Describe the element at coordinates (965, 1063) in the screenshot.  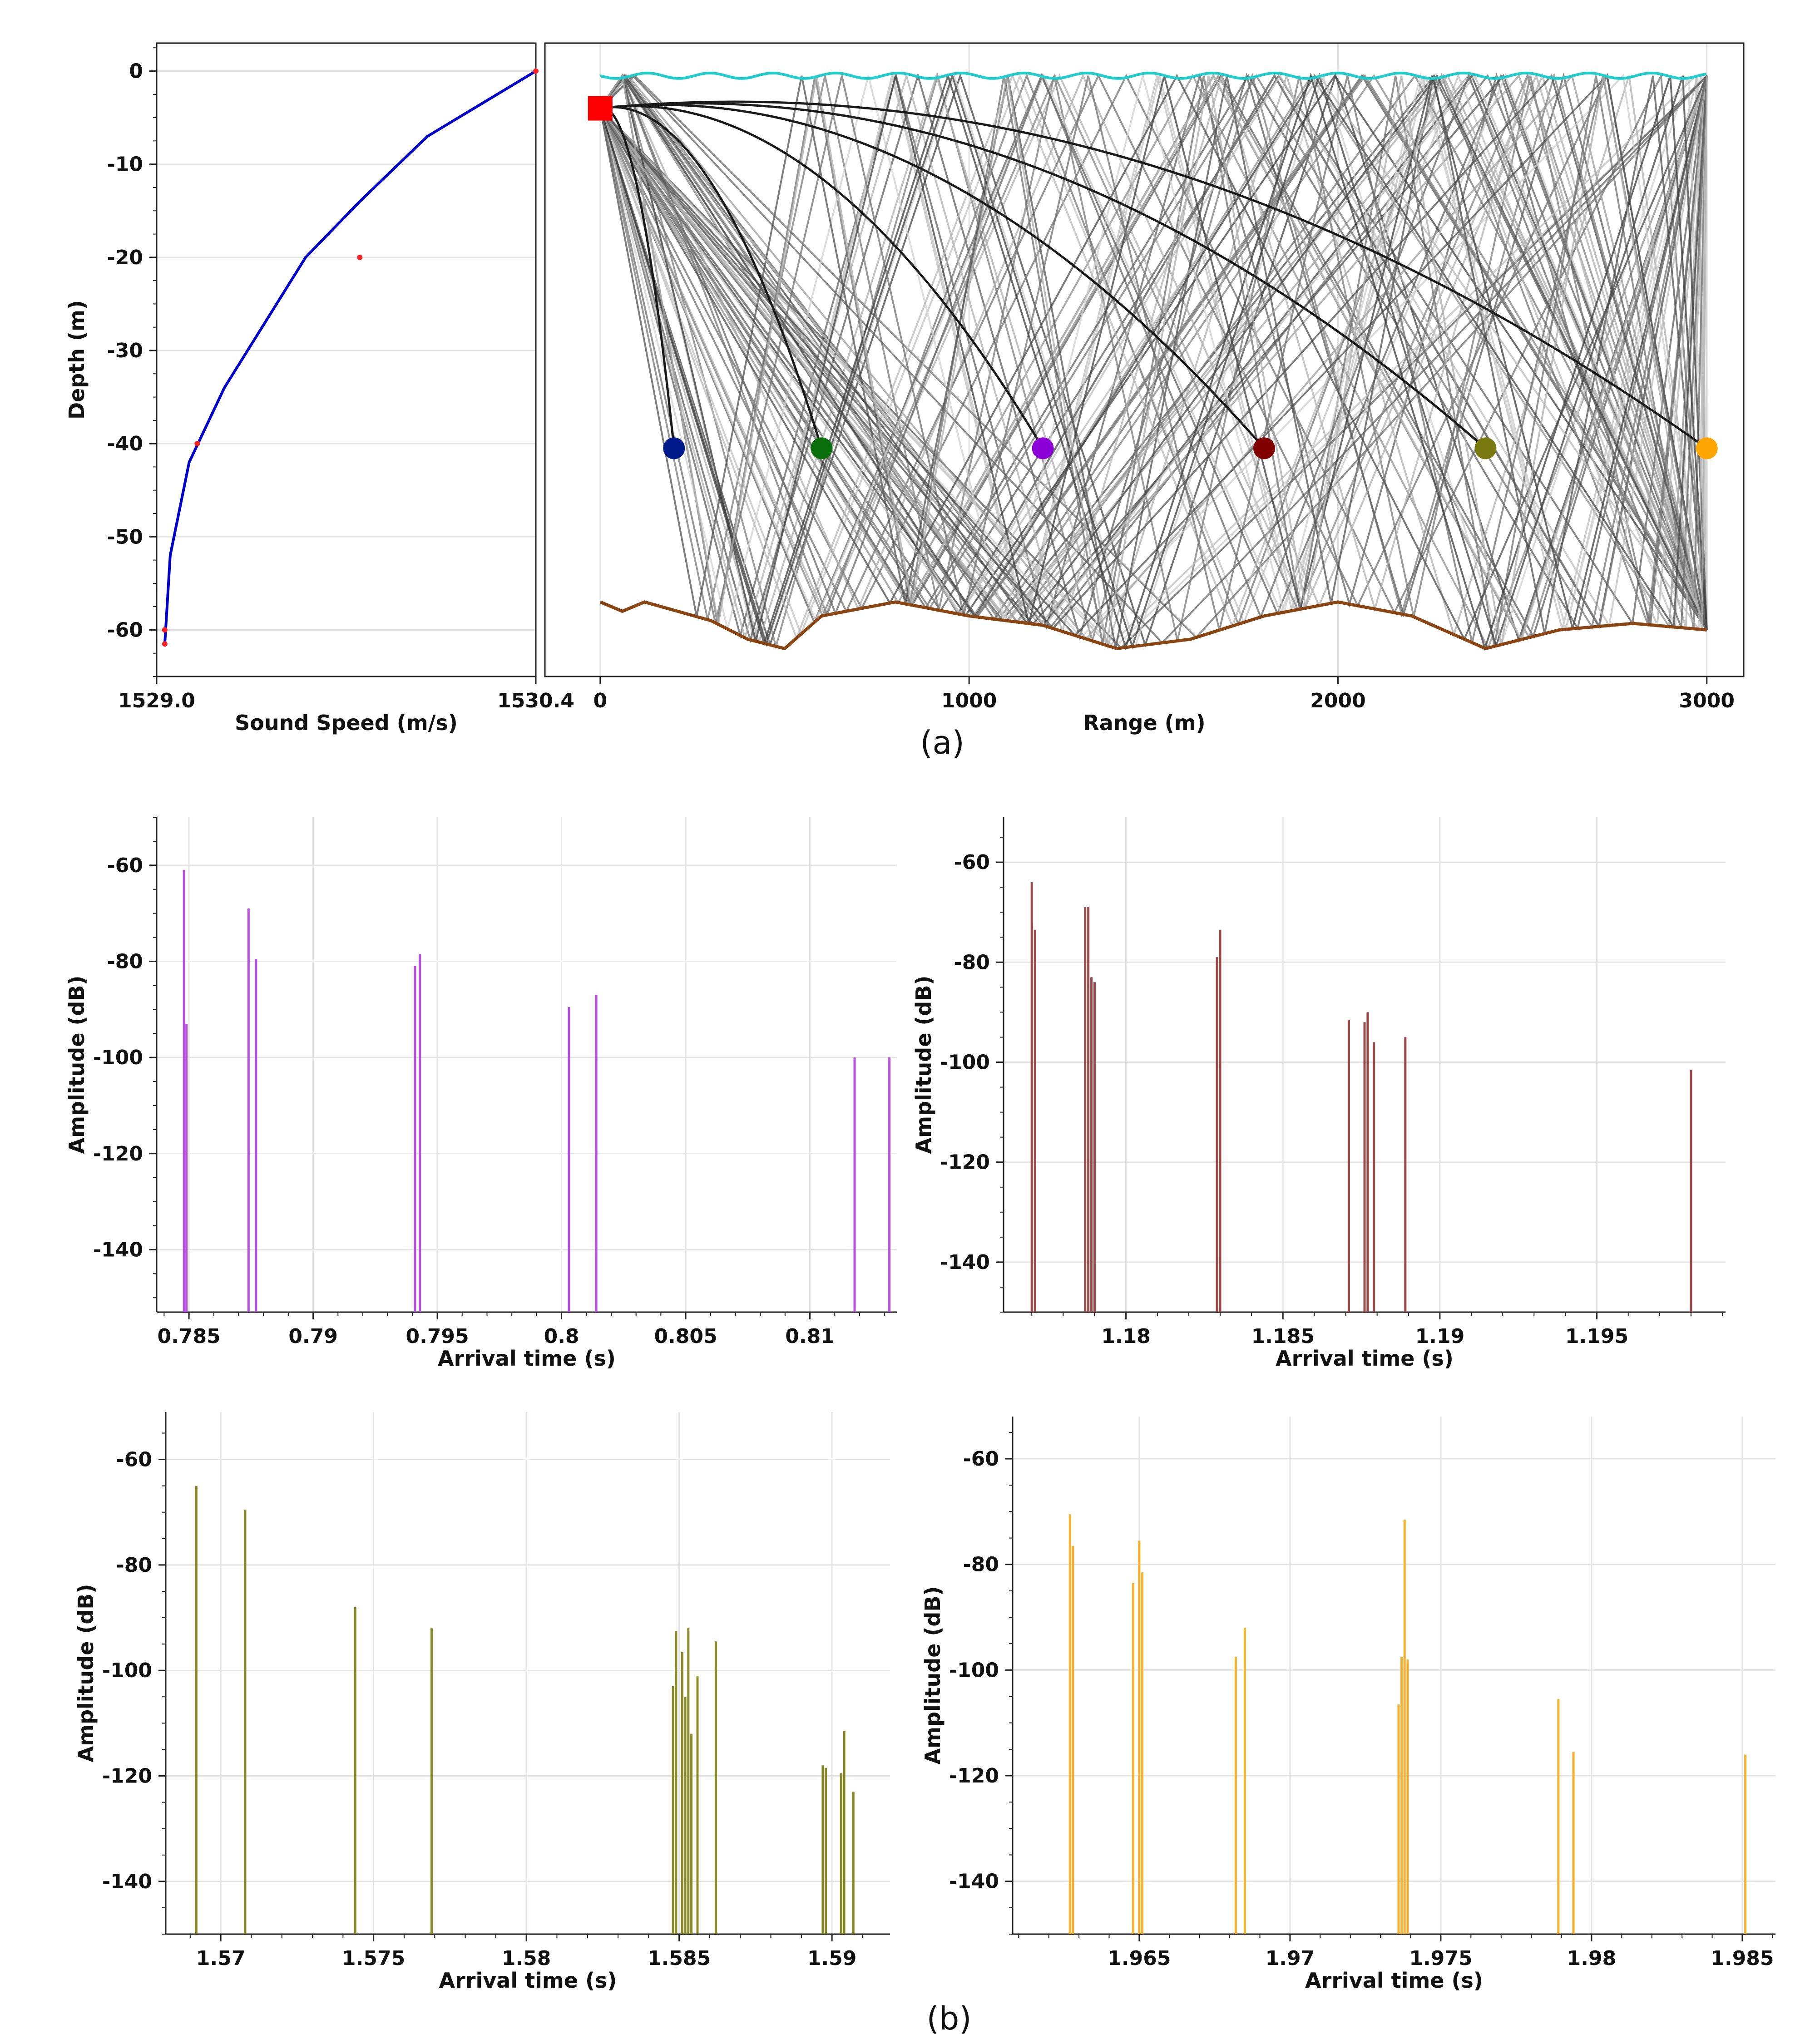
I see `arr2-ytick-label: -100` at that location.